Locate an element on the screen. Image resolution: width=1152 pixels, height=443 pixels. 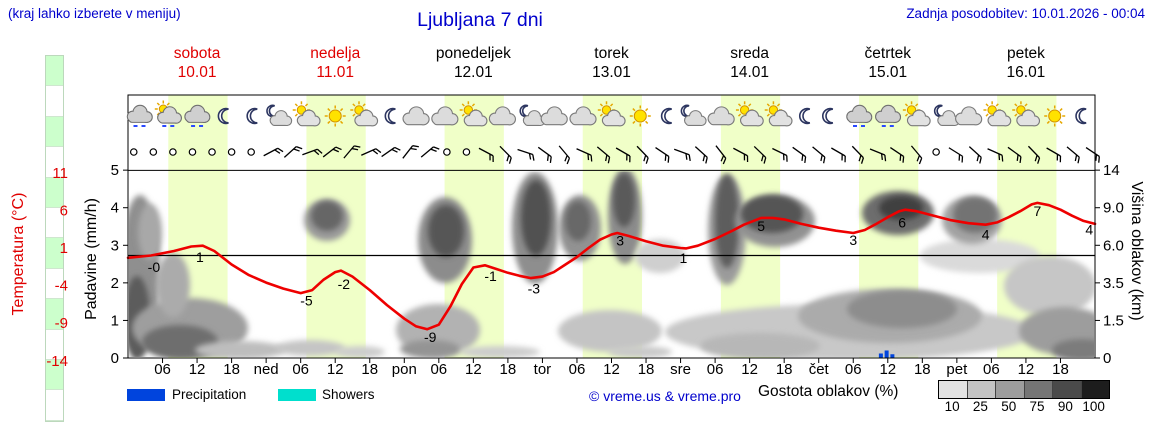
left-menu-strip is located at coordinates (54, 238).